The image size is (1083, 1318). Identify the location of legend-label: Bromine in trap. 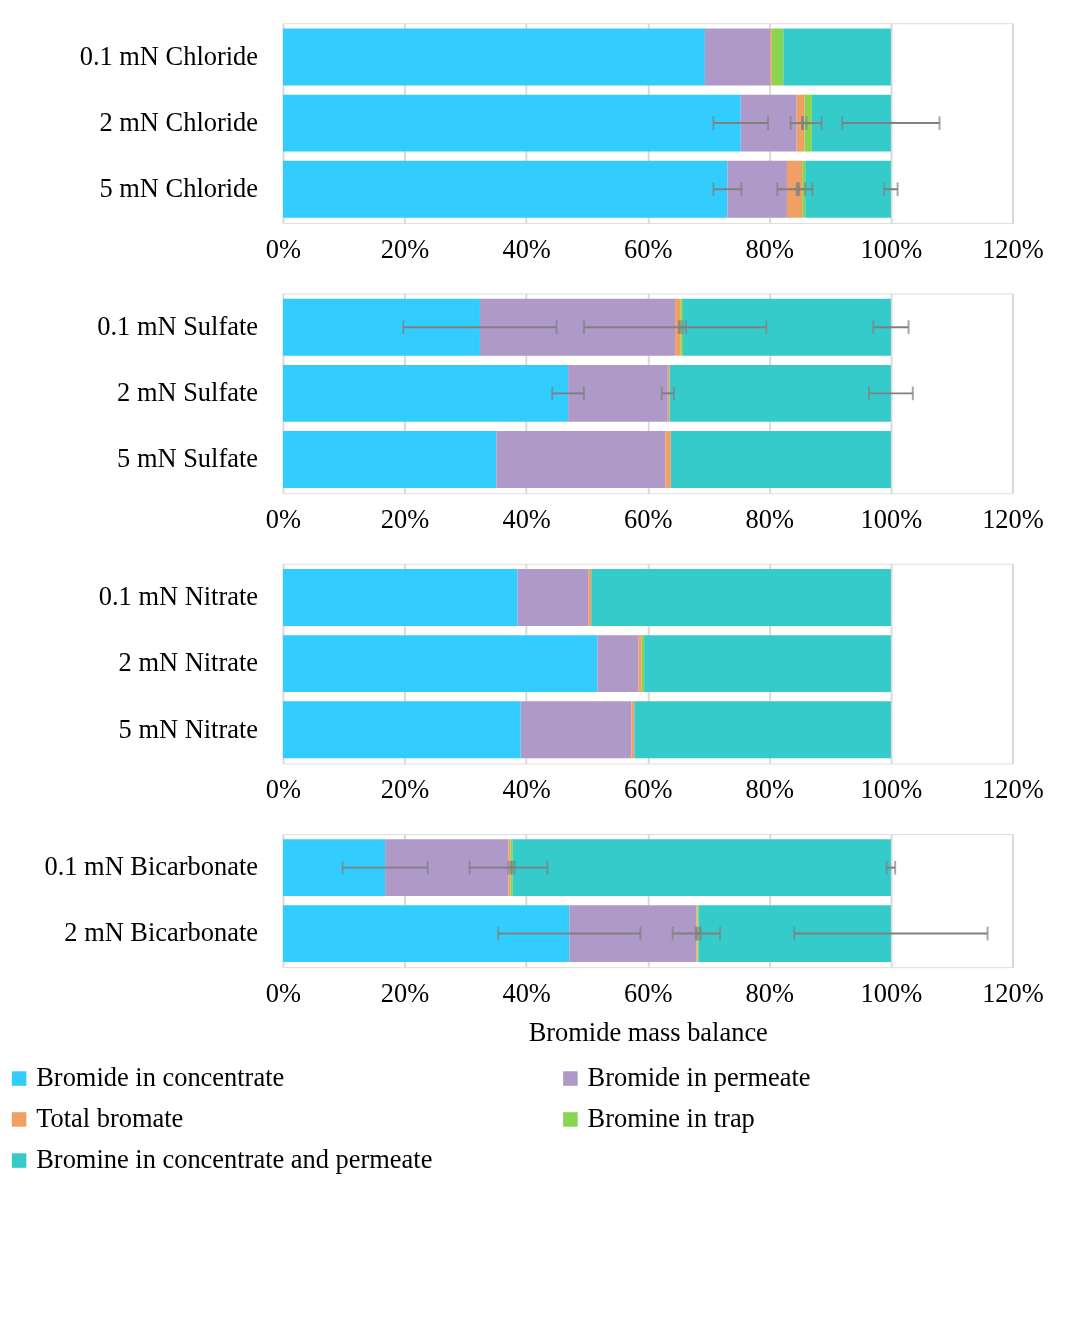
(671, 1118).